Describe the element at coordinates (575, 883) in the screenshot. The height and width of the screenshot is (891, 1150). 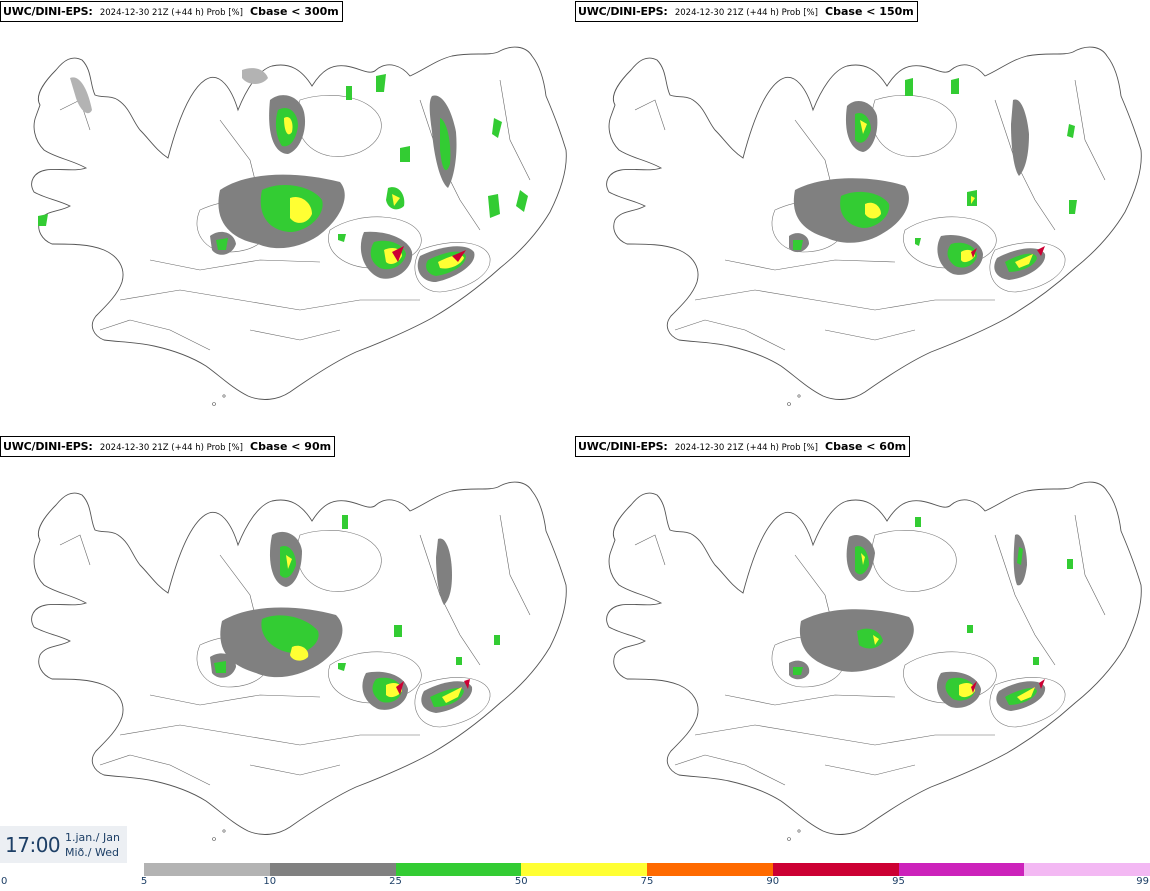
I see `colorbar-ticks: 0 5 10 25 50 75 90 95 99` at that location.